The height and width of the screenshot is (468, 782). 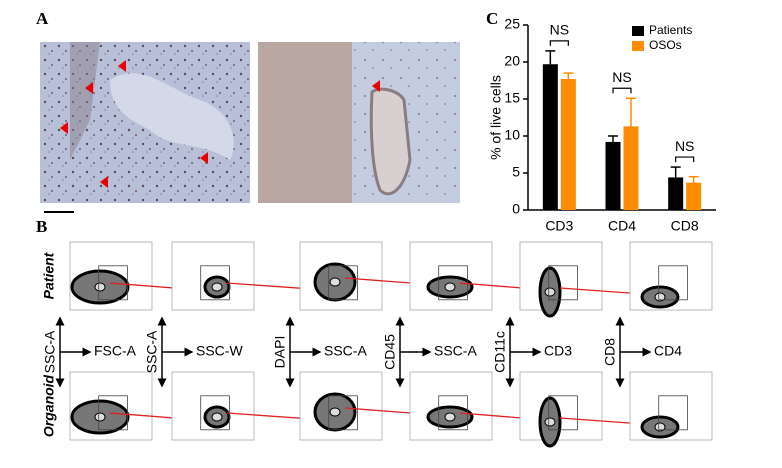 I want to click on row-label: Organoid, so click(x=49, y=405).